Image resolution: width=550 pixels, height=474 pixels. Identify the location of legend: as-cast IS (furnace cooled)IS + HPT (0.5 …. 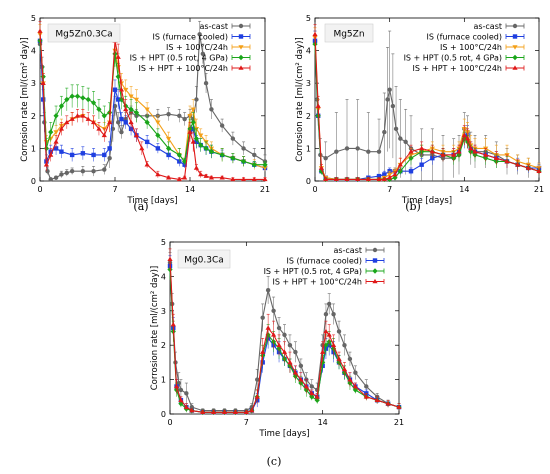
(324, 266).